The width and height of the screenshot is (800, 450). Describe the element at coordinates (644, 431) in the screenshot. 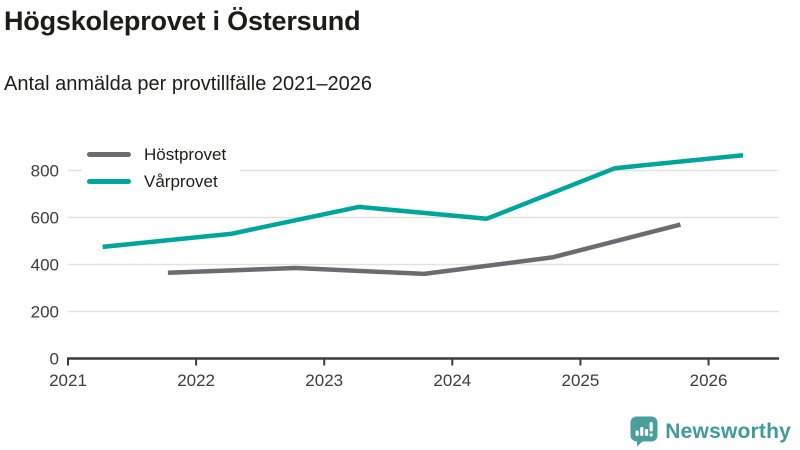

I see `newsworthy-icon` at that location.